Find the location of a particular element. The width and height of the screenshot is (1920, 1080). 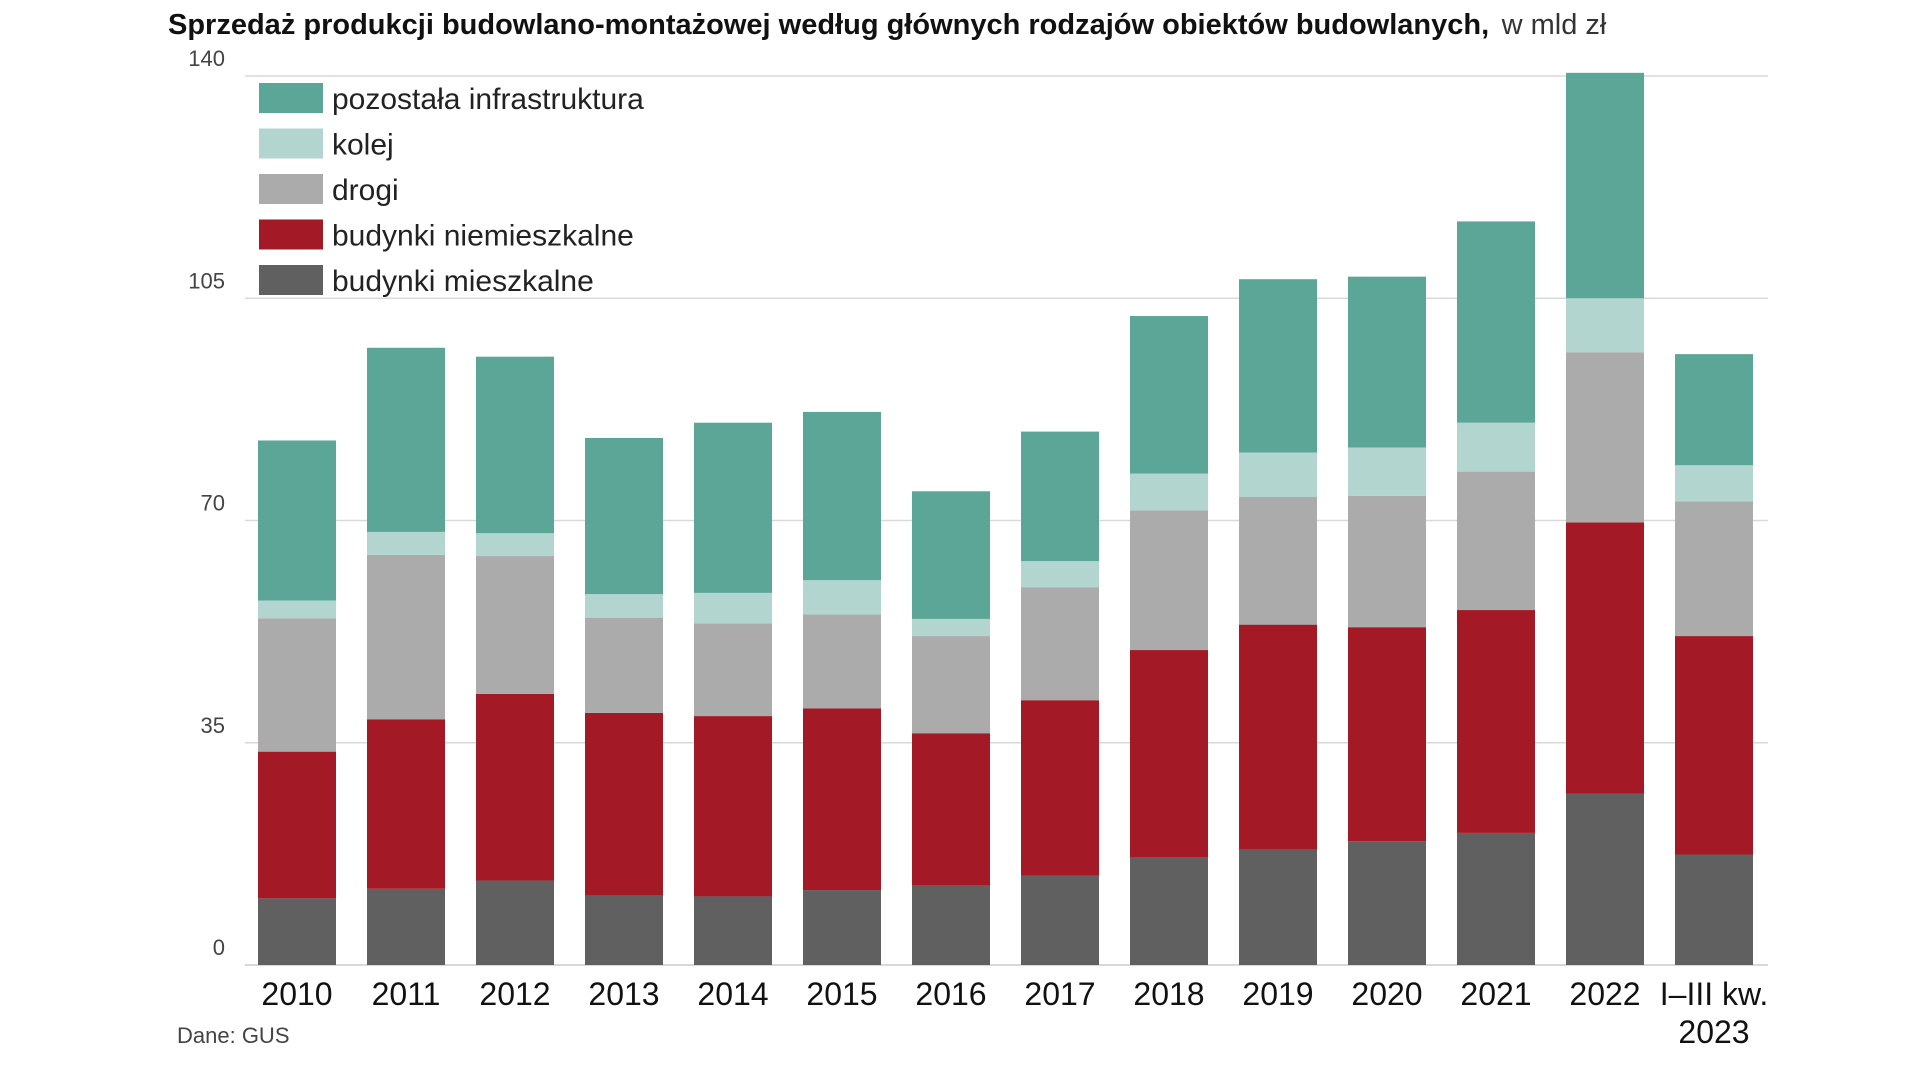

legend-item: kolej is located at coordinates (326, 145).